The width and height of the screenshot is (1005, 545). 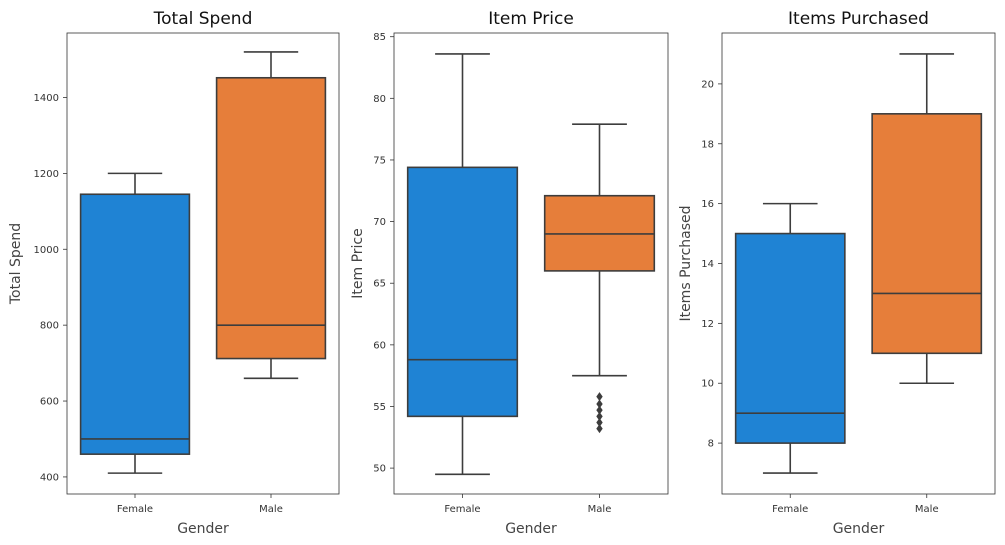 What do you see at coordinates (707, 264) in the screenshot?
I see `y-tick-label: 14` at bounding box center [707, 264].